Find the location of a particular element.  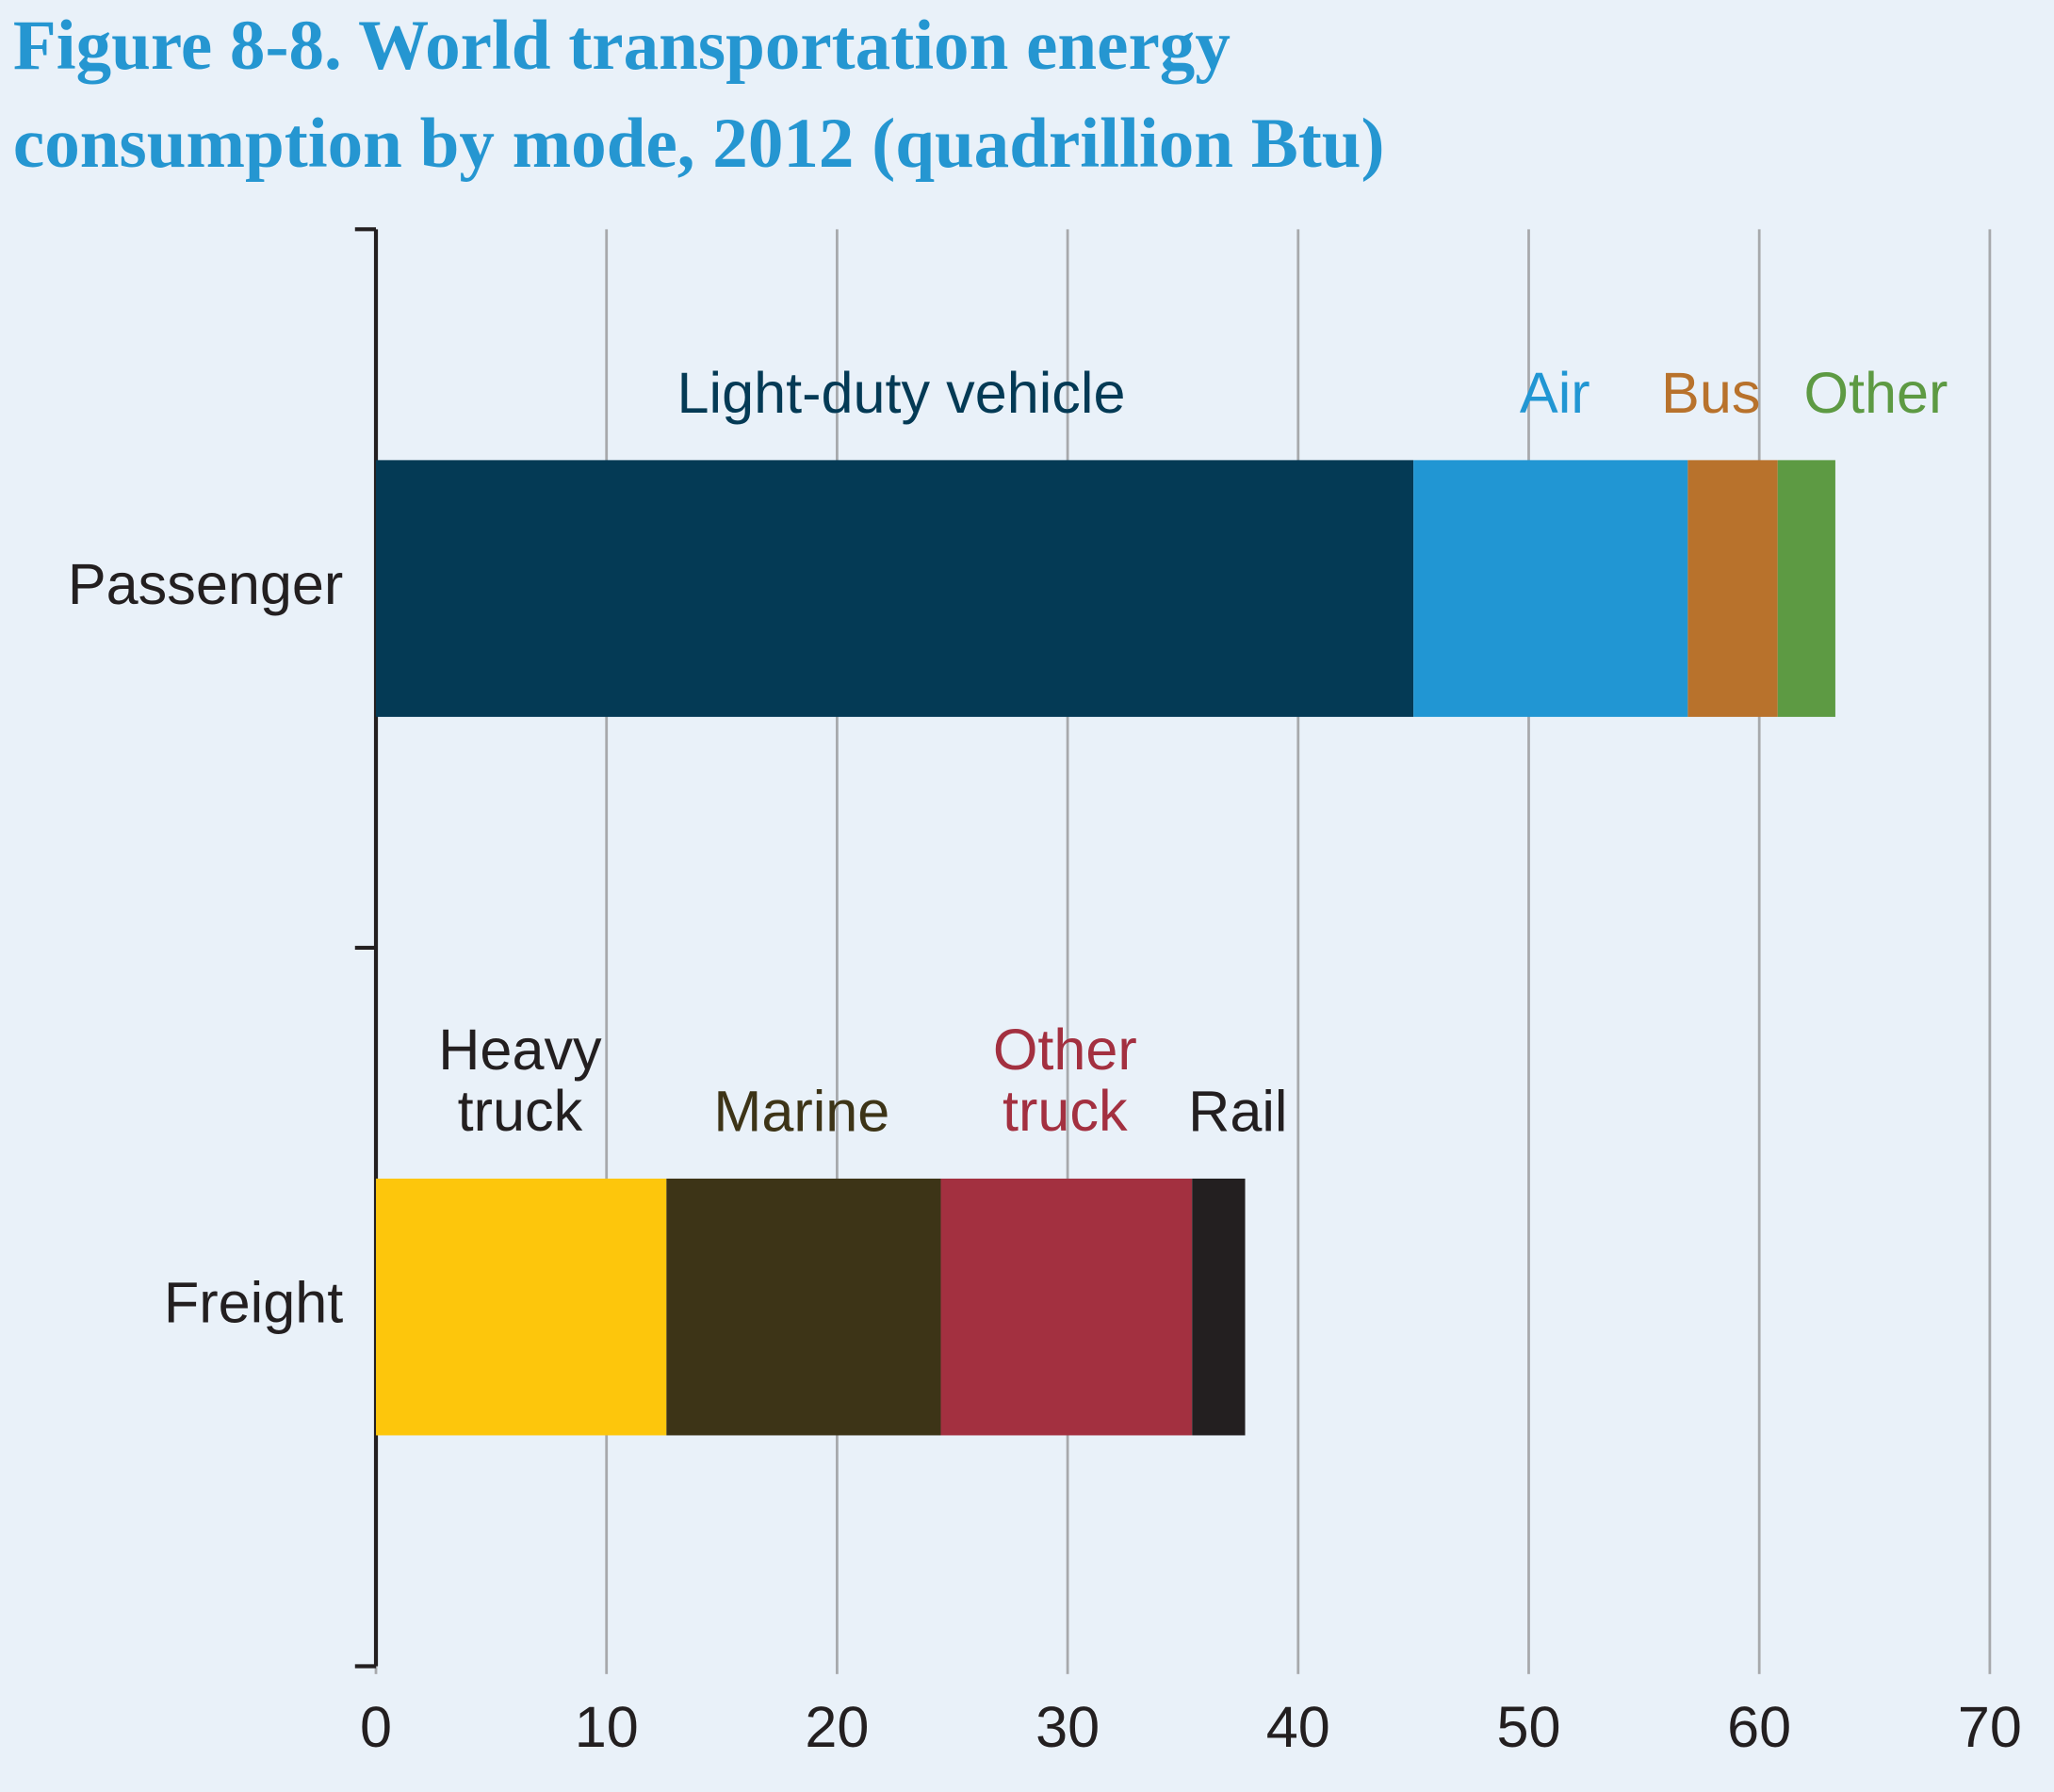

x-tick-label: 20 is located at coordinates (837, 1727).